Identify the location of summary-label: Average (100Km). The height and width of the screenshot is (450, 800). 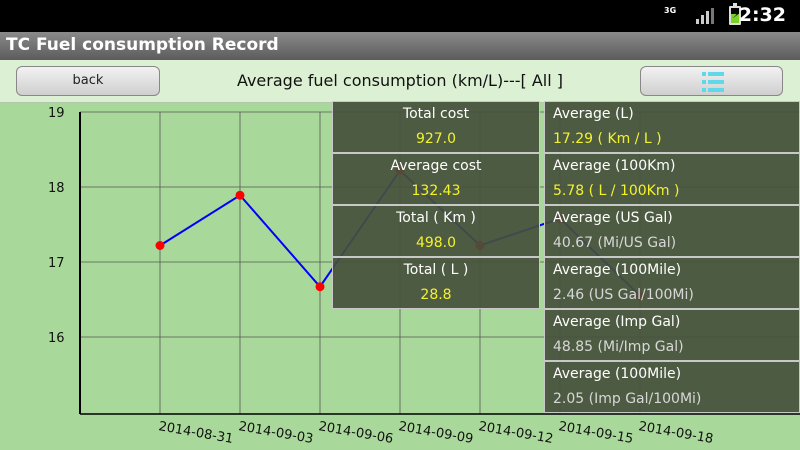
(614, 166).